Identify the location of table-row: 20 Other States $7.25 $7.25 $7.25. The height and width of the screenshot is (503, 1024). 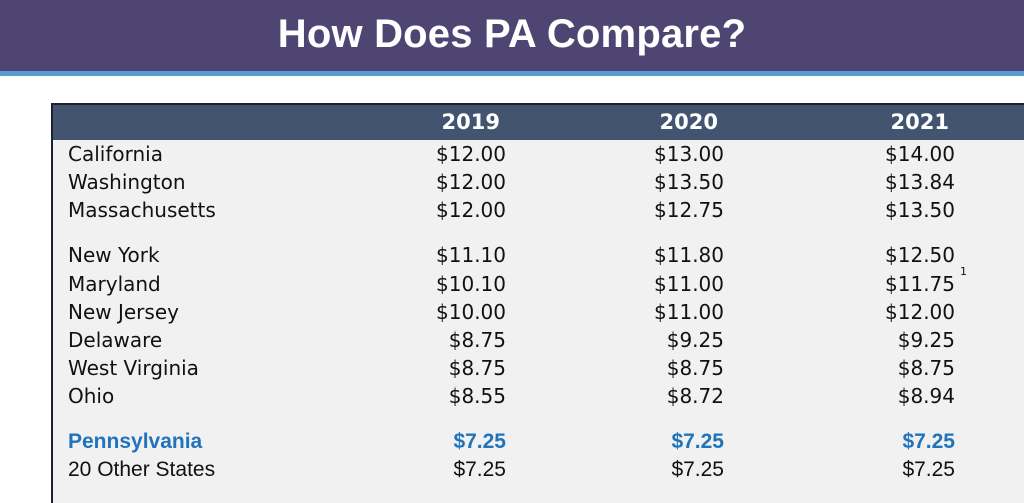
(538, 470).